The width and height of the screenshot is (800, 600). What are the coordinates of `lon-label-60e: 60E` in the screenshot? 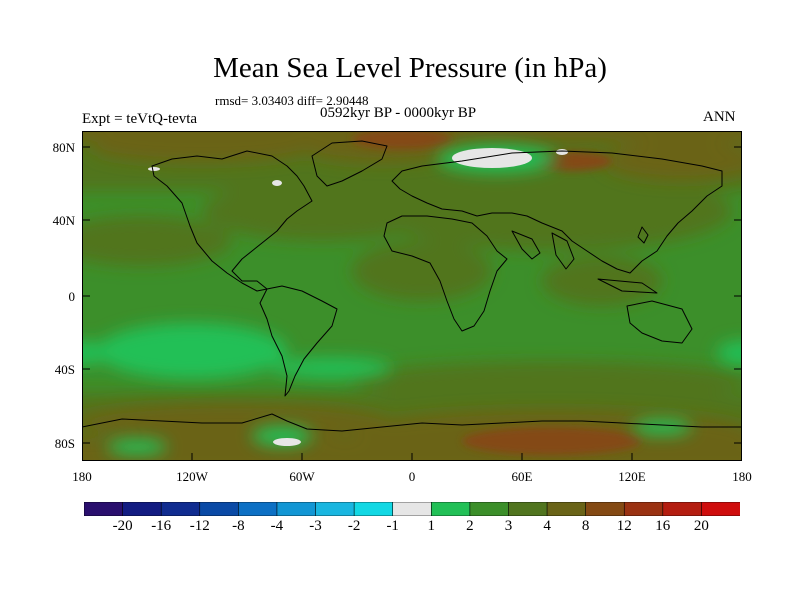 It's located at (522, 476).